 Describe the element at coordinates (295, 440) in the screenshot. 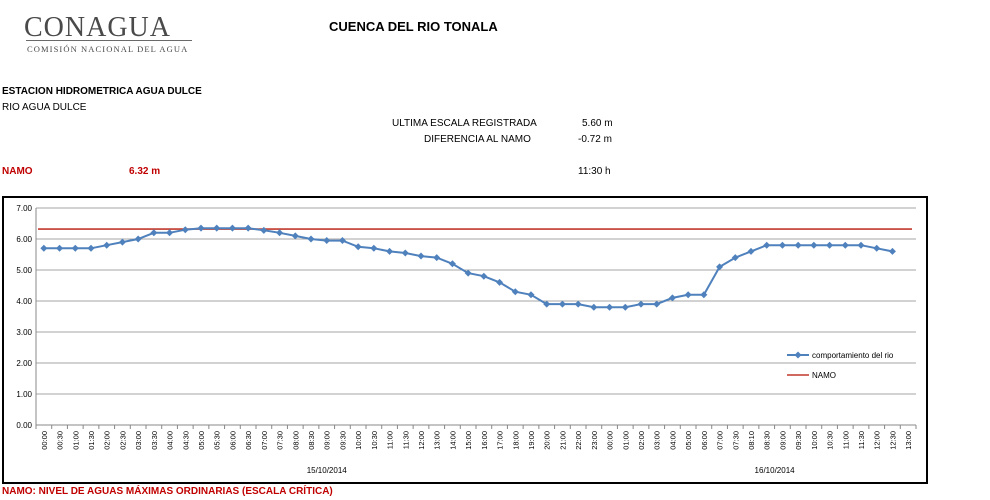

I see `x-tick-label: 08:00` at that location.